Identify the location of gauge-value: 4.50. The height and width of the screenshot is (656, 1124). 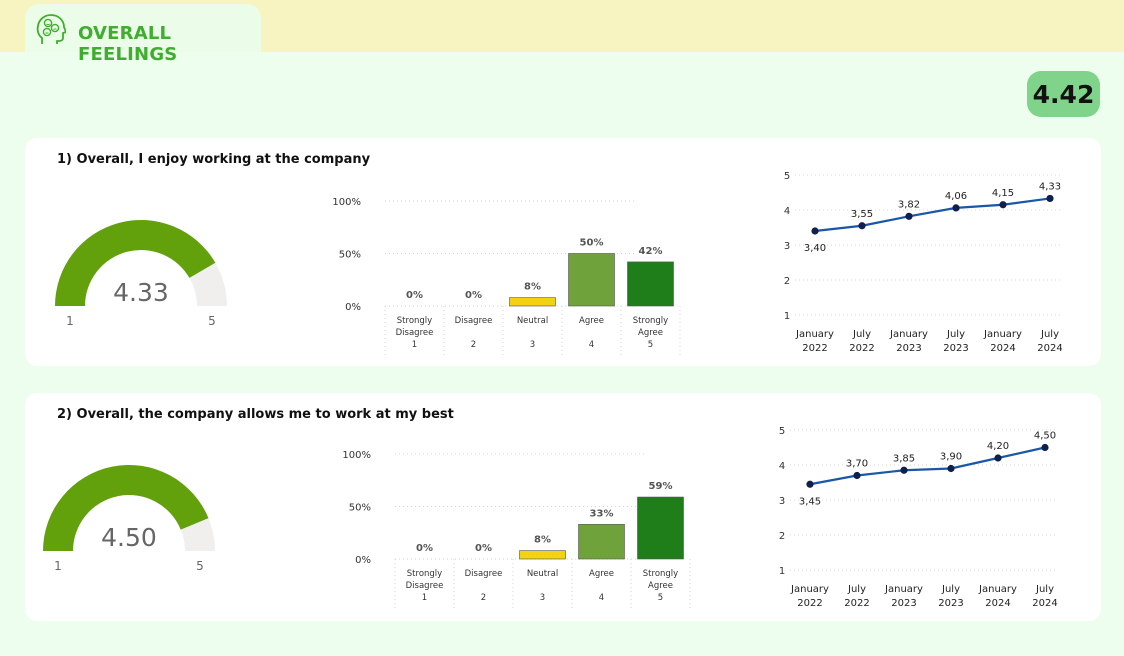
(129, 537).